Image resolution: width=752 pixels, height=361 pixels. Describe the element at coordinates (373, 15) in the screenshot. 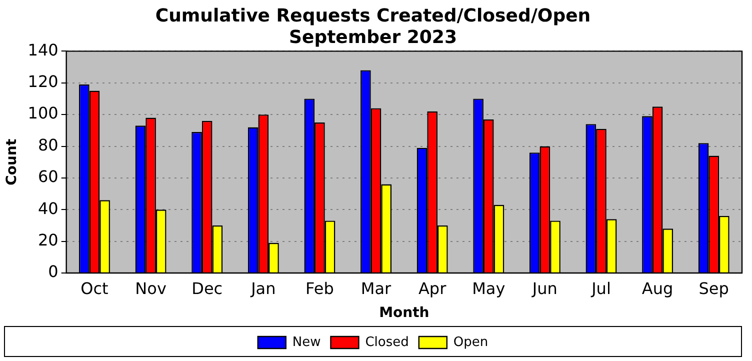

I see `chart-title: Cumulative Requests Created/Closed/Open` at that location.